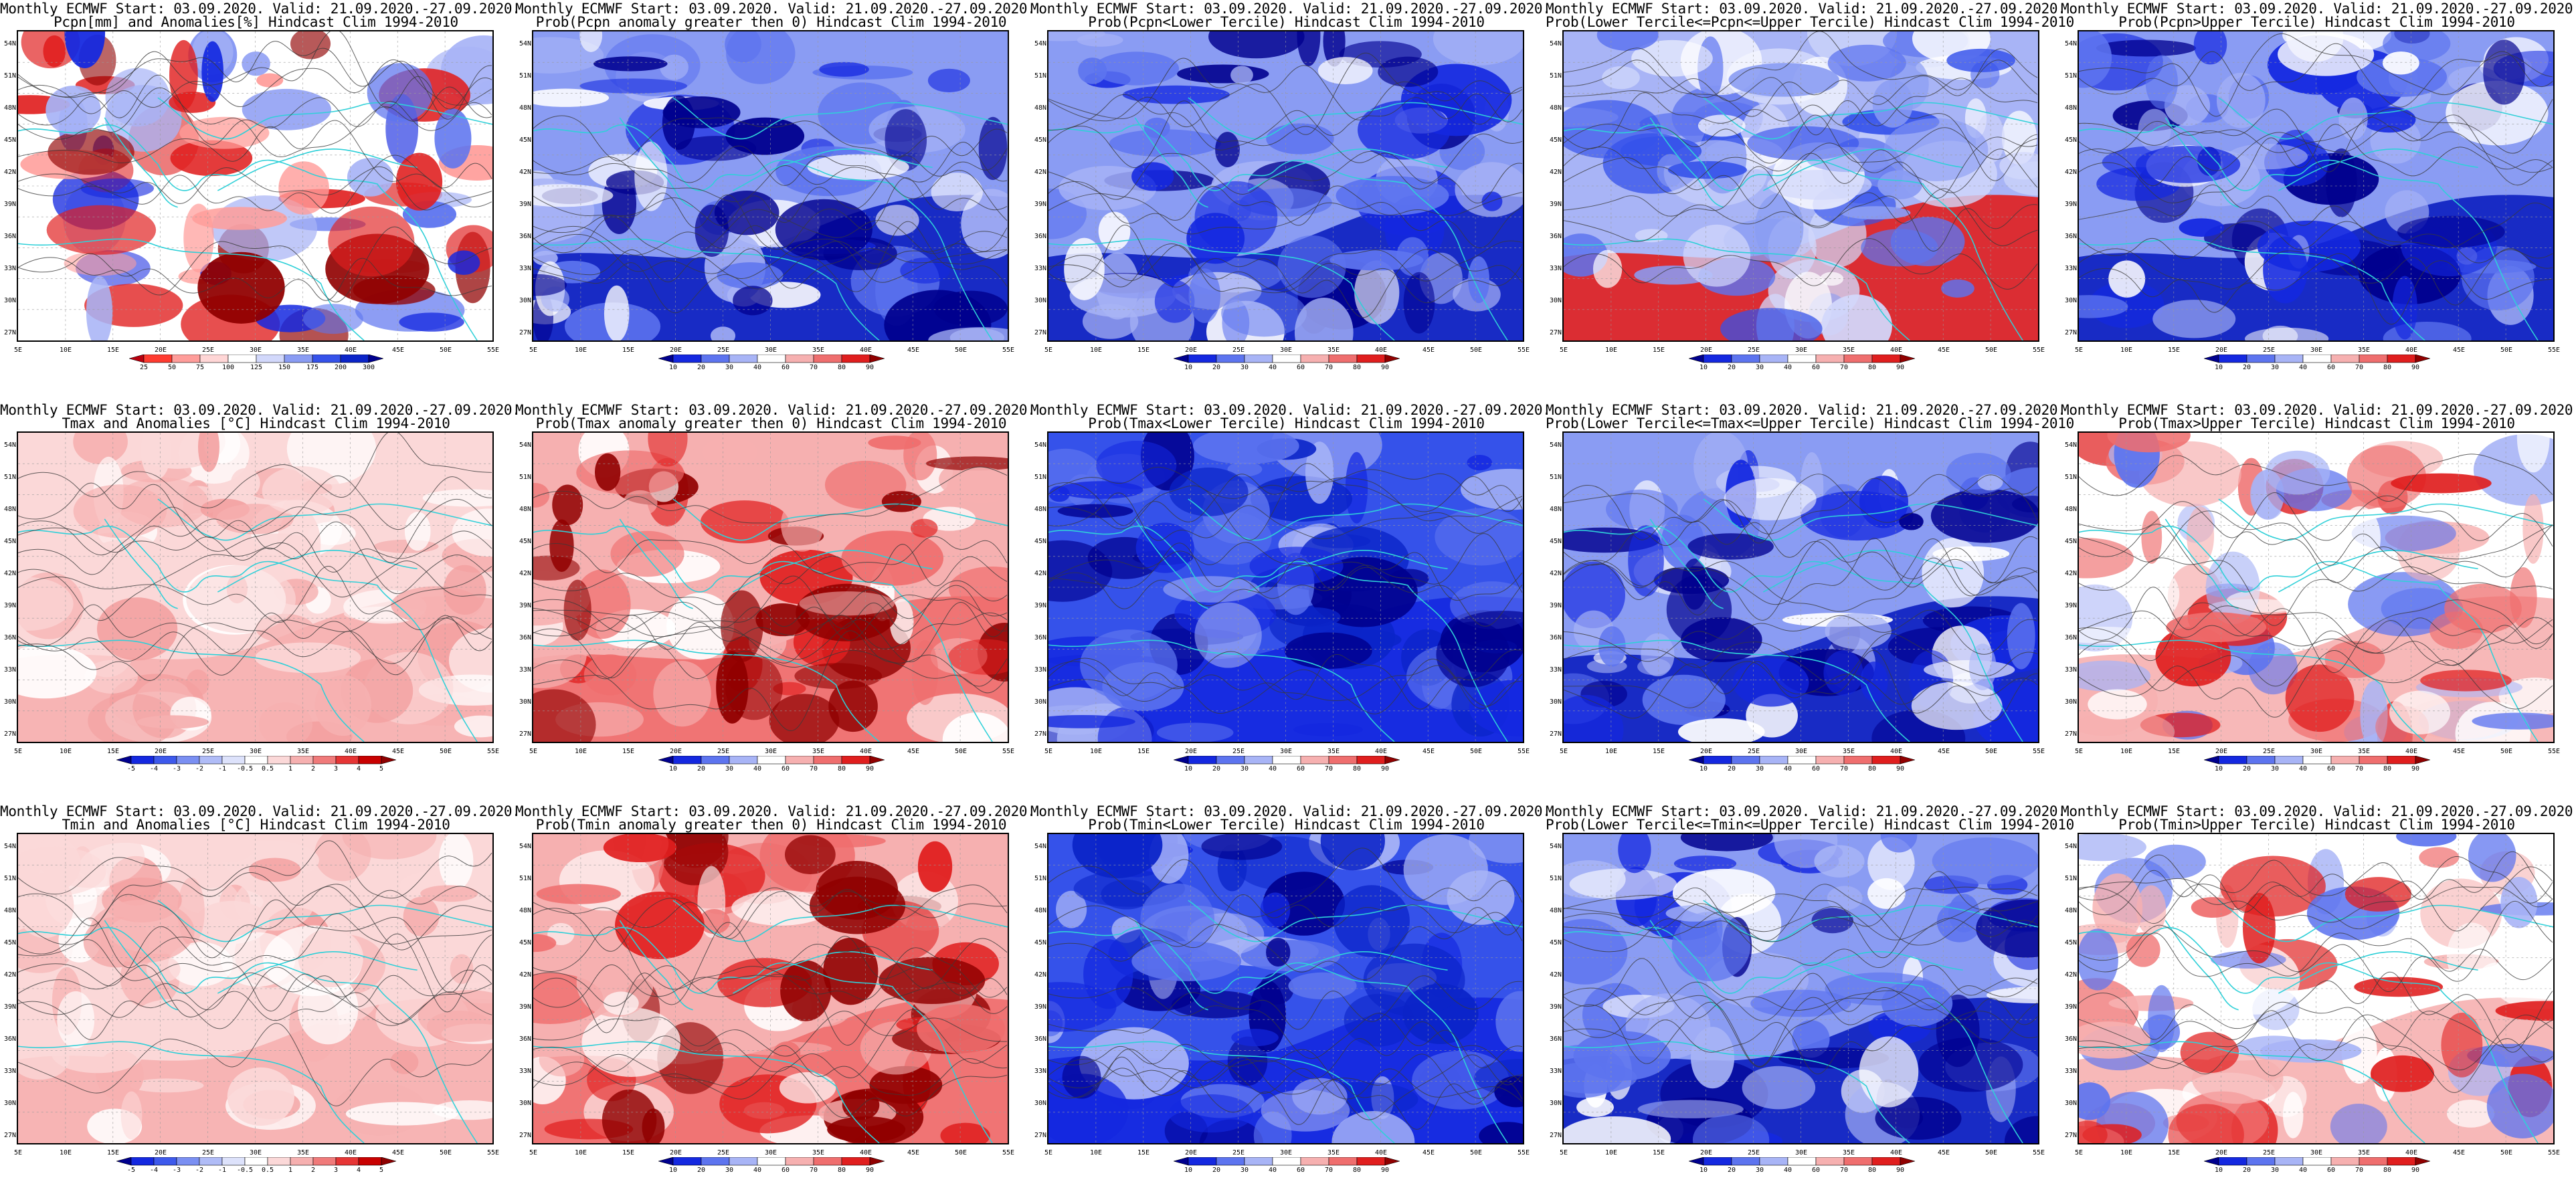 The width and height of the screenshot is (2576, 1204). I want to click on latitude-label: 36N, so click(2070, 236).